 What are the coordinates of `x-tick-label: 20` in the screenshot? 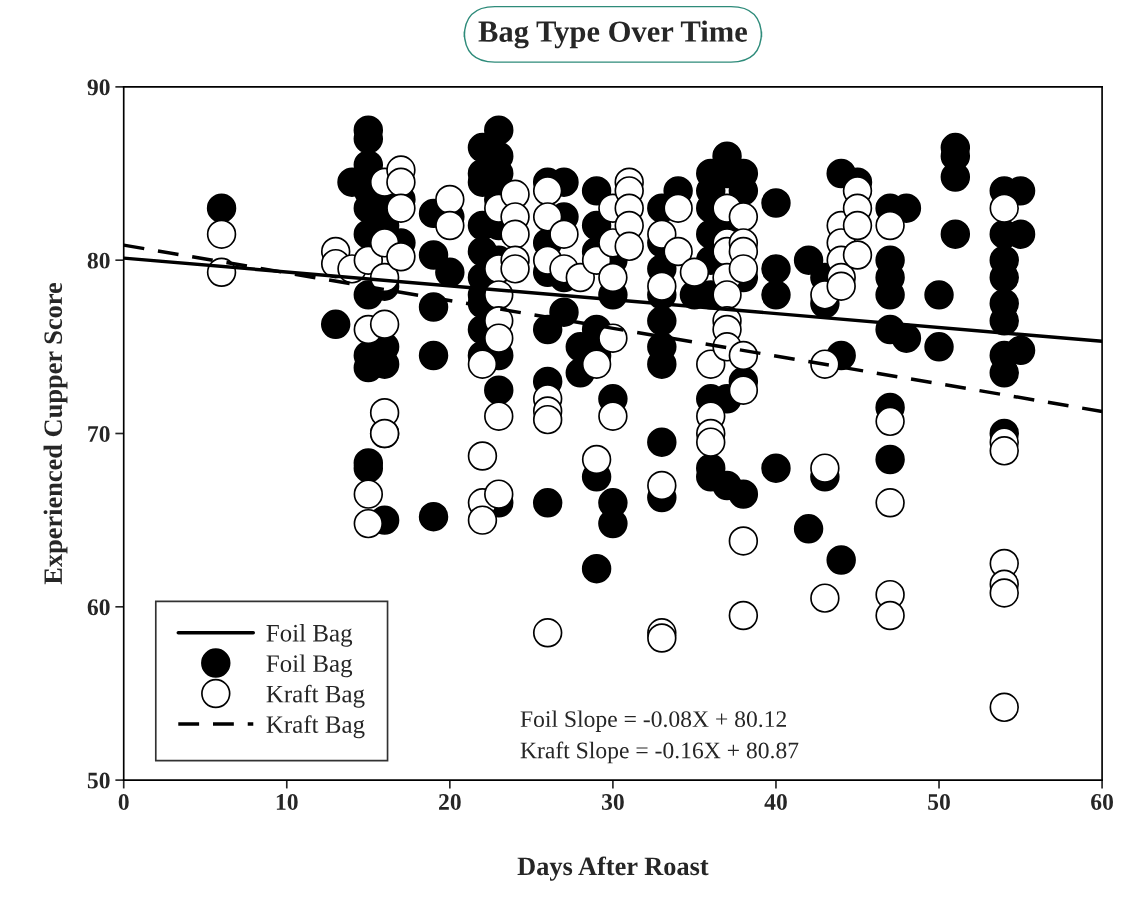 It's located at (450, 801).